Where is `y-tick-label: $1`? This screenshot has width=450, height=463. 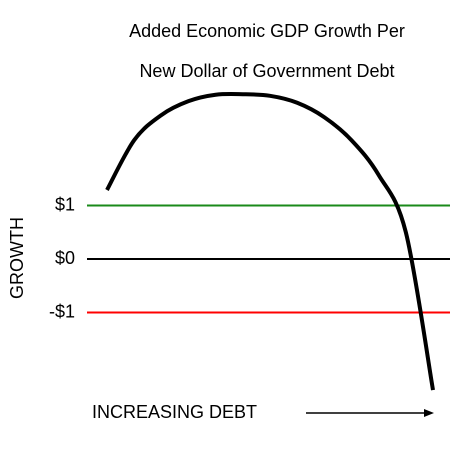 y-tick-label: $1 is located at coordinates (65, 204).